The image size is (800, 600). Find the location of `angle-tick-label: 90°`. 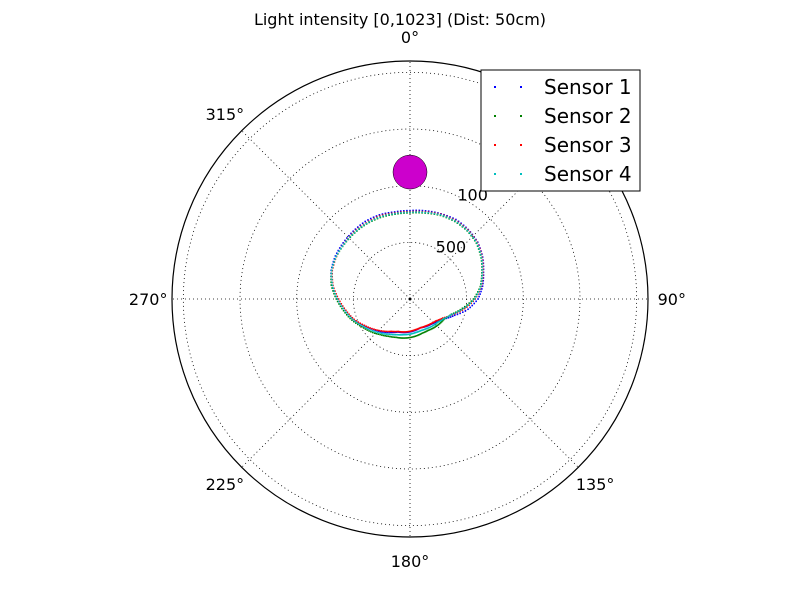

angle-tick-label: 90° is located at coordinates (672, 299).